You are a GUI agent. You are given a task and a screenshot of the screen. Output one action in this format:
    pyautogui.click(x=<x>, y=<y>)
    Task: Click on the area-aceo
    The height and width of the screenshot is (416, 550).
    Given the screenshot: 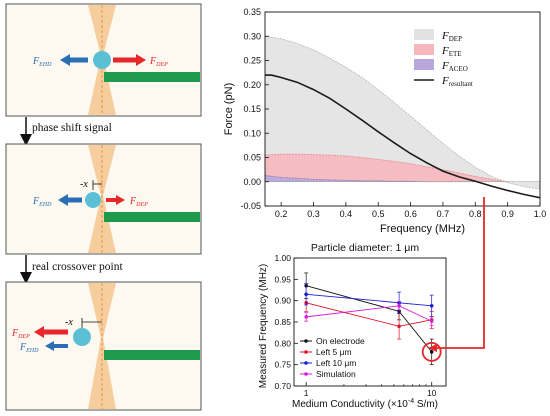 What is the action you would take?
    pyautogui.click(x=370, y=178)
    